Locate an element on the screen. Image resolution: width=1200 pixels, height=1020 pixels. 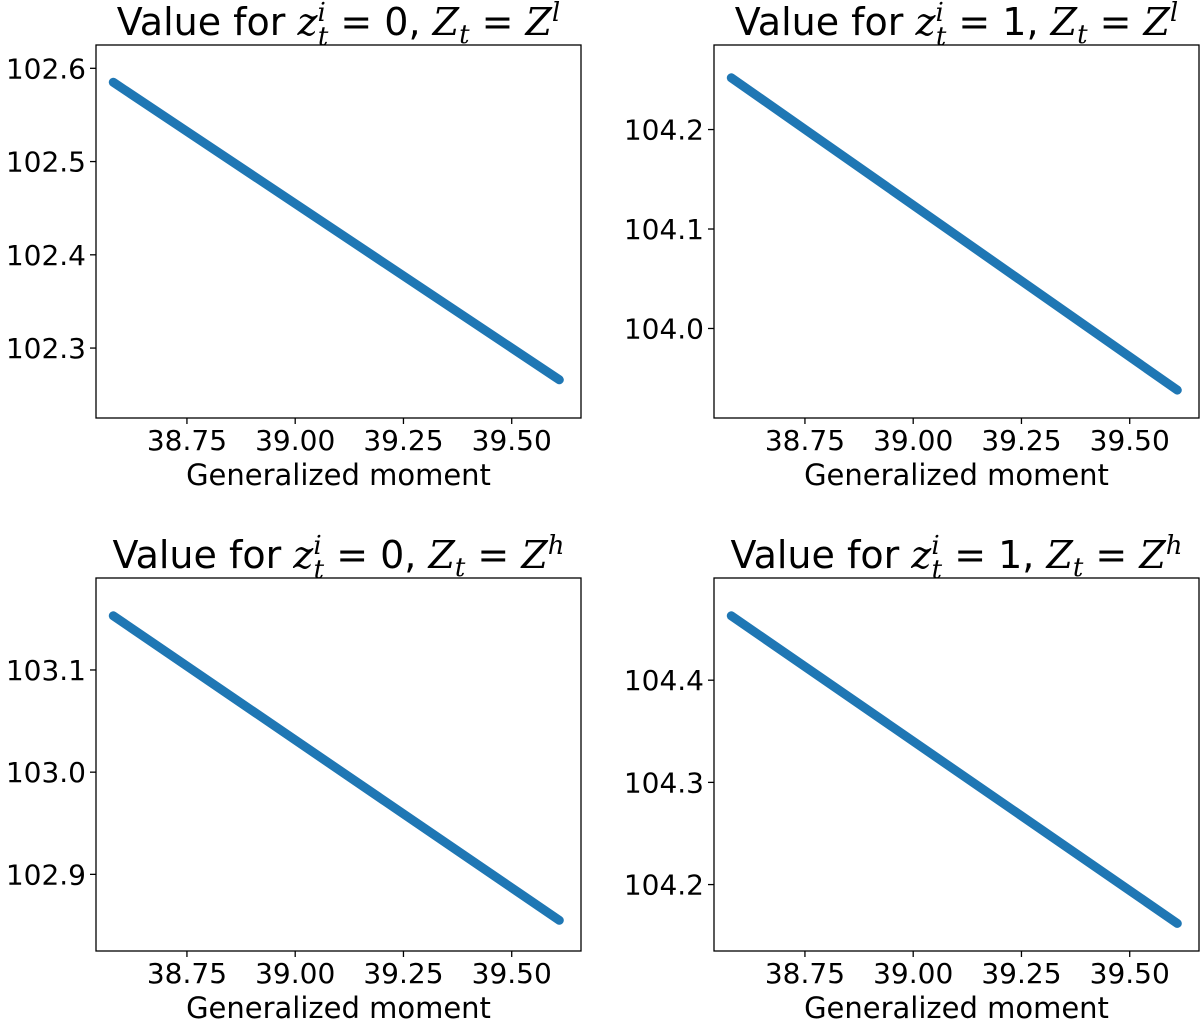
y-tick-label: 102.6 is located at coordinates (46, 68).